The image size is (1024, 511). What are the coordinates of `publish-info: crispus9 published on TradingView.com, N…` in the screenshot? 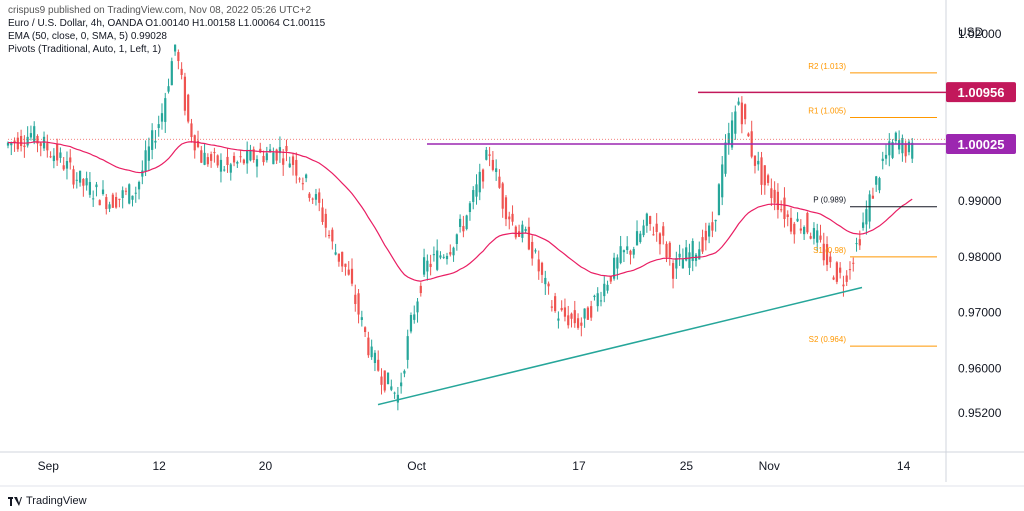 It's located at (160, 10).